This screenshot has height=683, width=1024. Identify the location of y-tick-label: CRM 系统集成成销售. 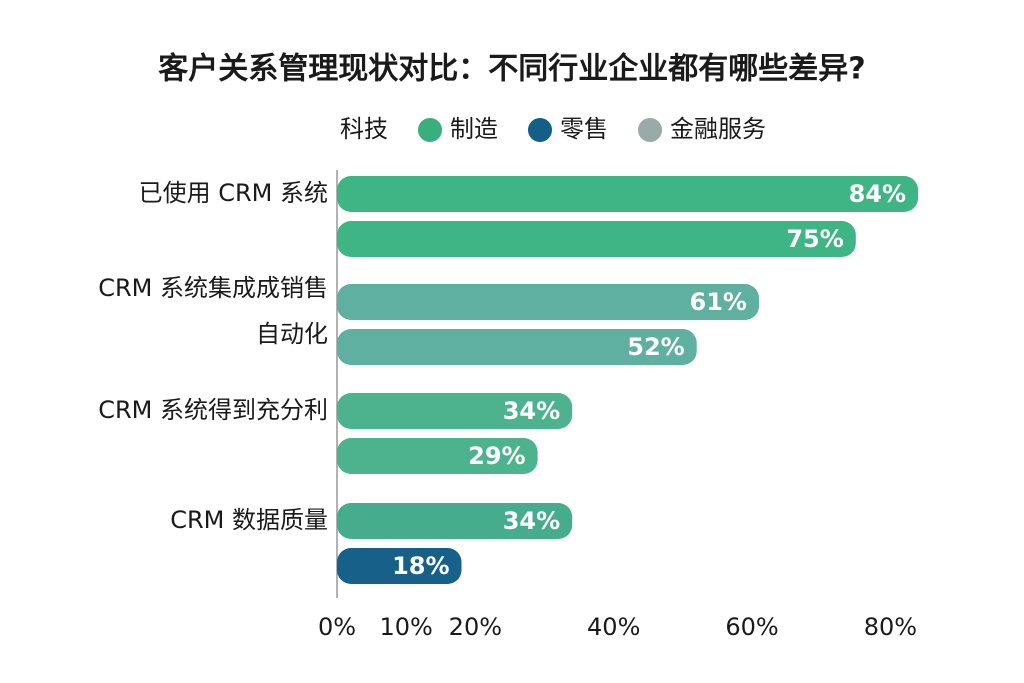
(213, 288).